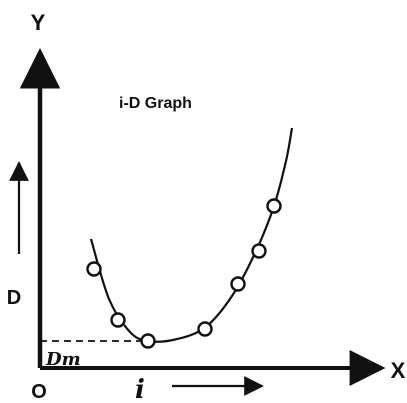  I want to click on y-axis-letter: Y, so click(38, 22).